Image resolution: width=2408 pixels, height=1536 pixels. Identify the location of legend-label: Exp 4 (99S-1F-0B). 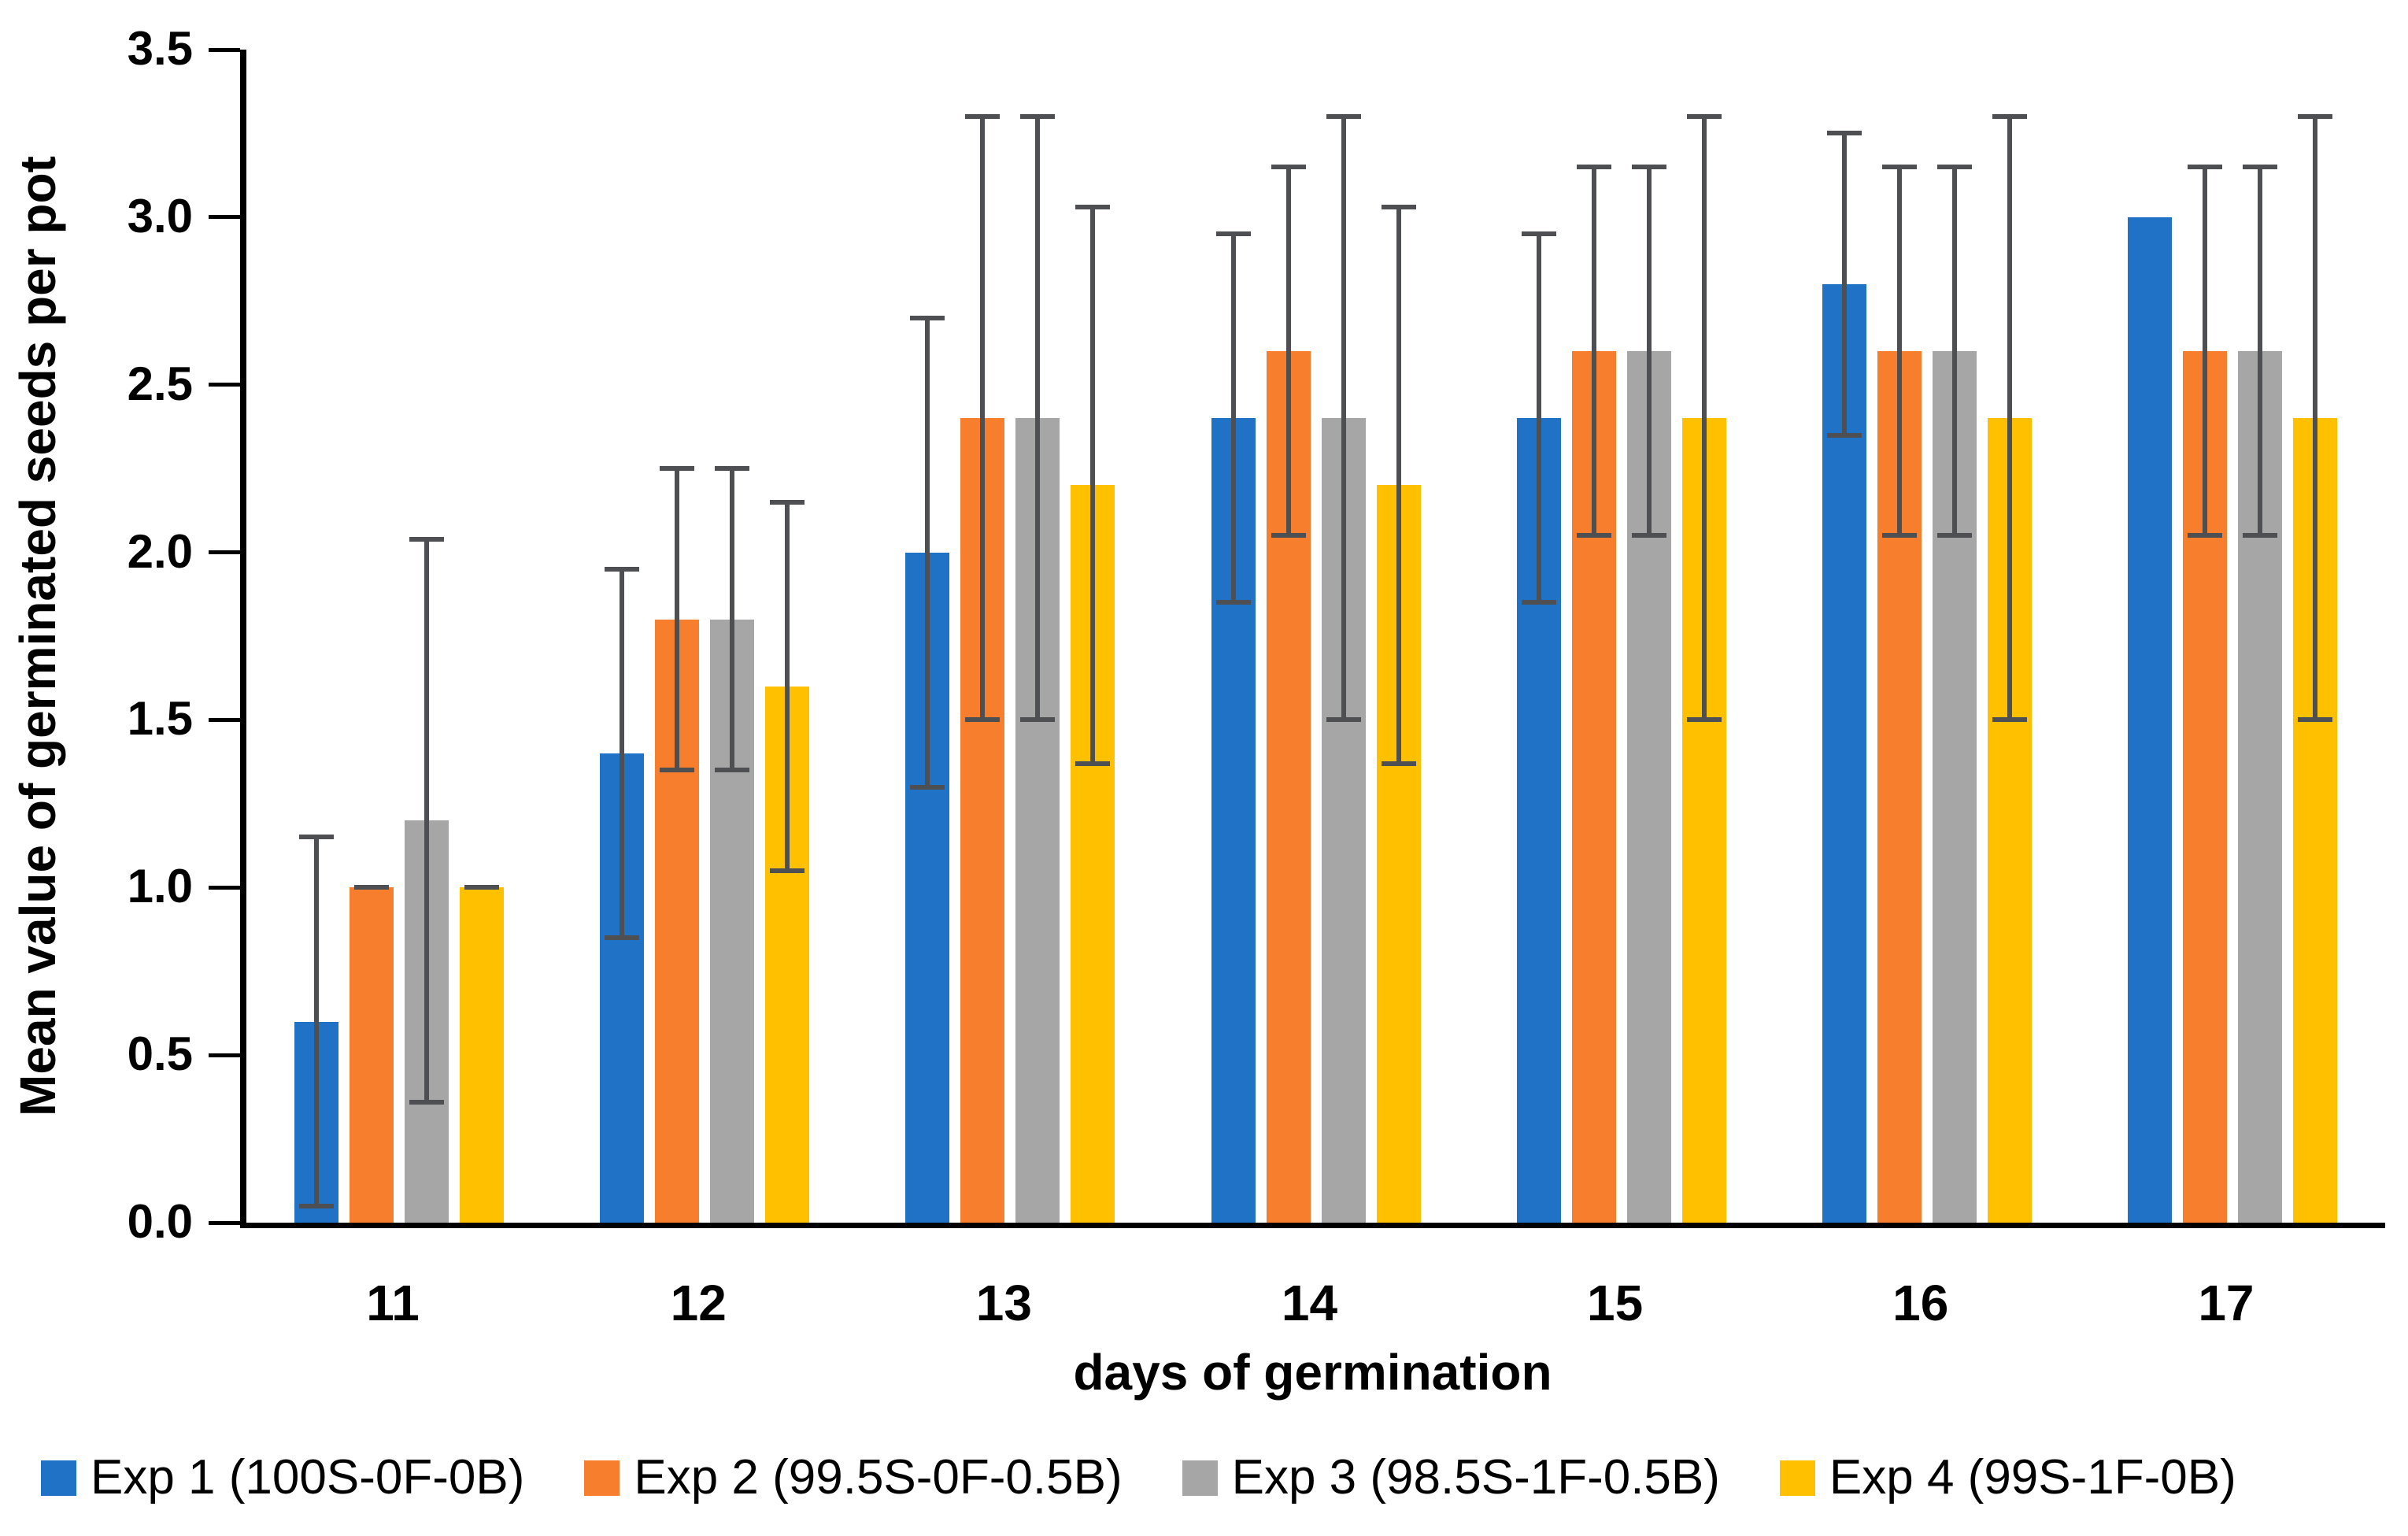
(2032, 1477).